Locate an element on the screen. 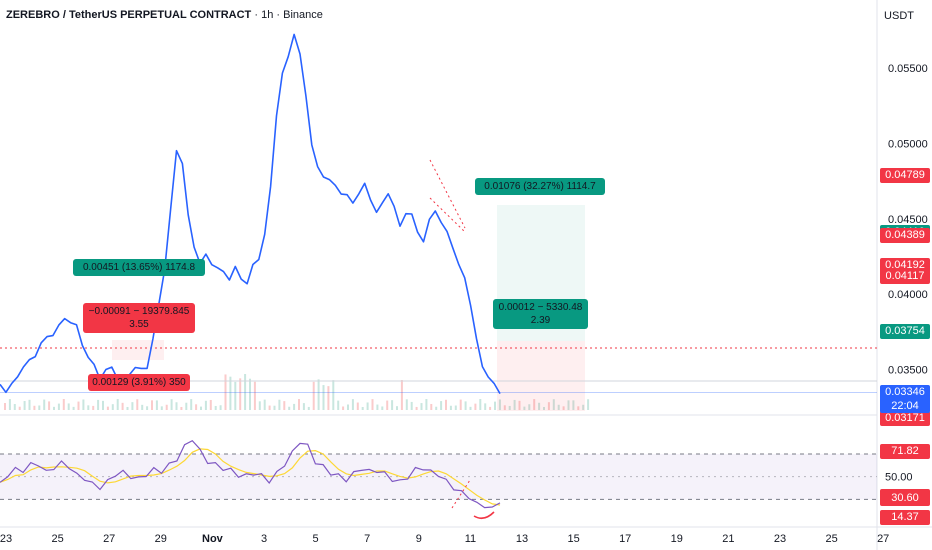 This screenshot has height=550, width=932. position-label-text: 0.00129 (3.91%) 350 is located at coordinates (139, 382).